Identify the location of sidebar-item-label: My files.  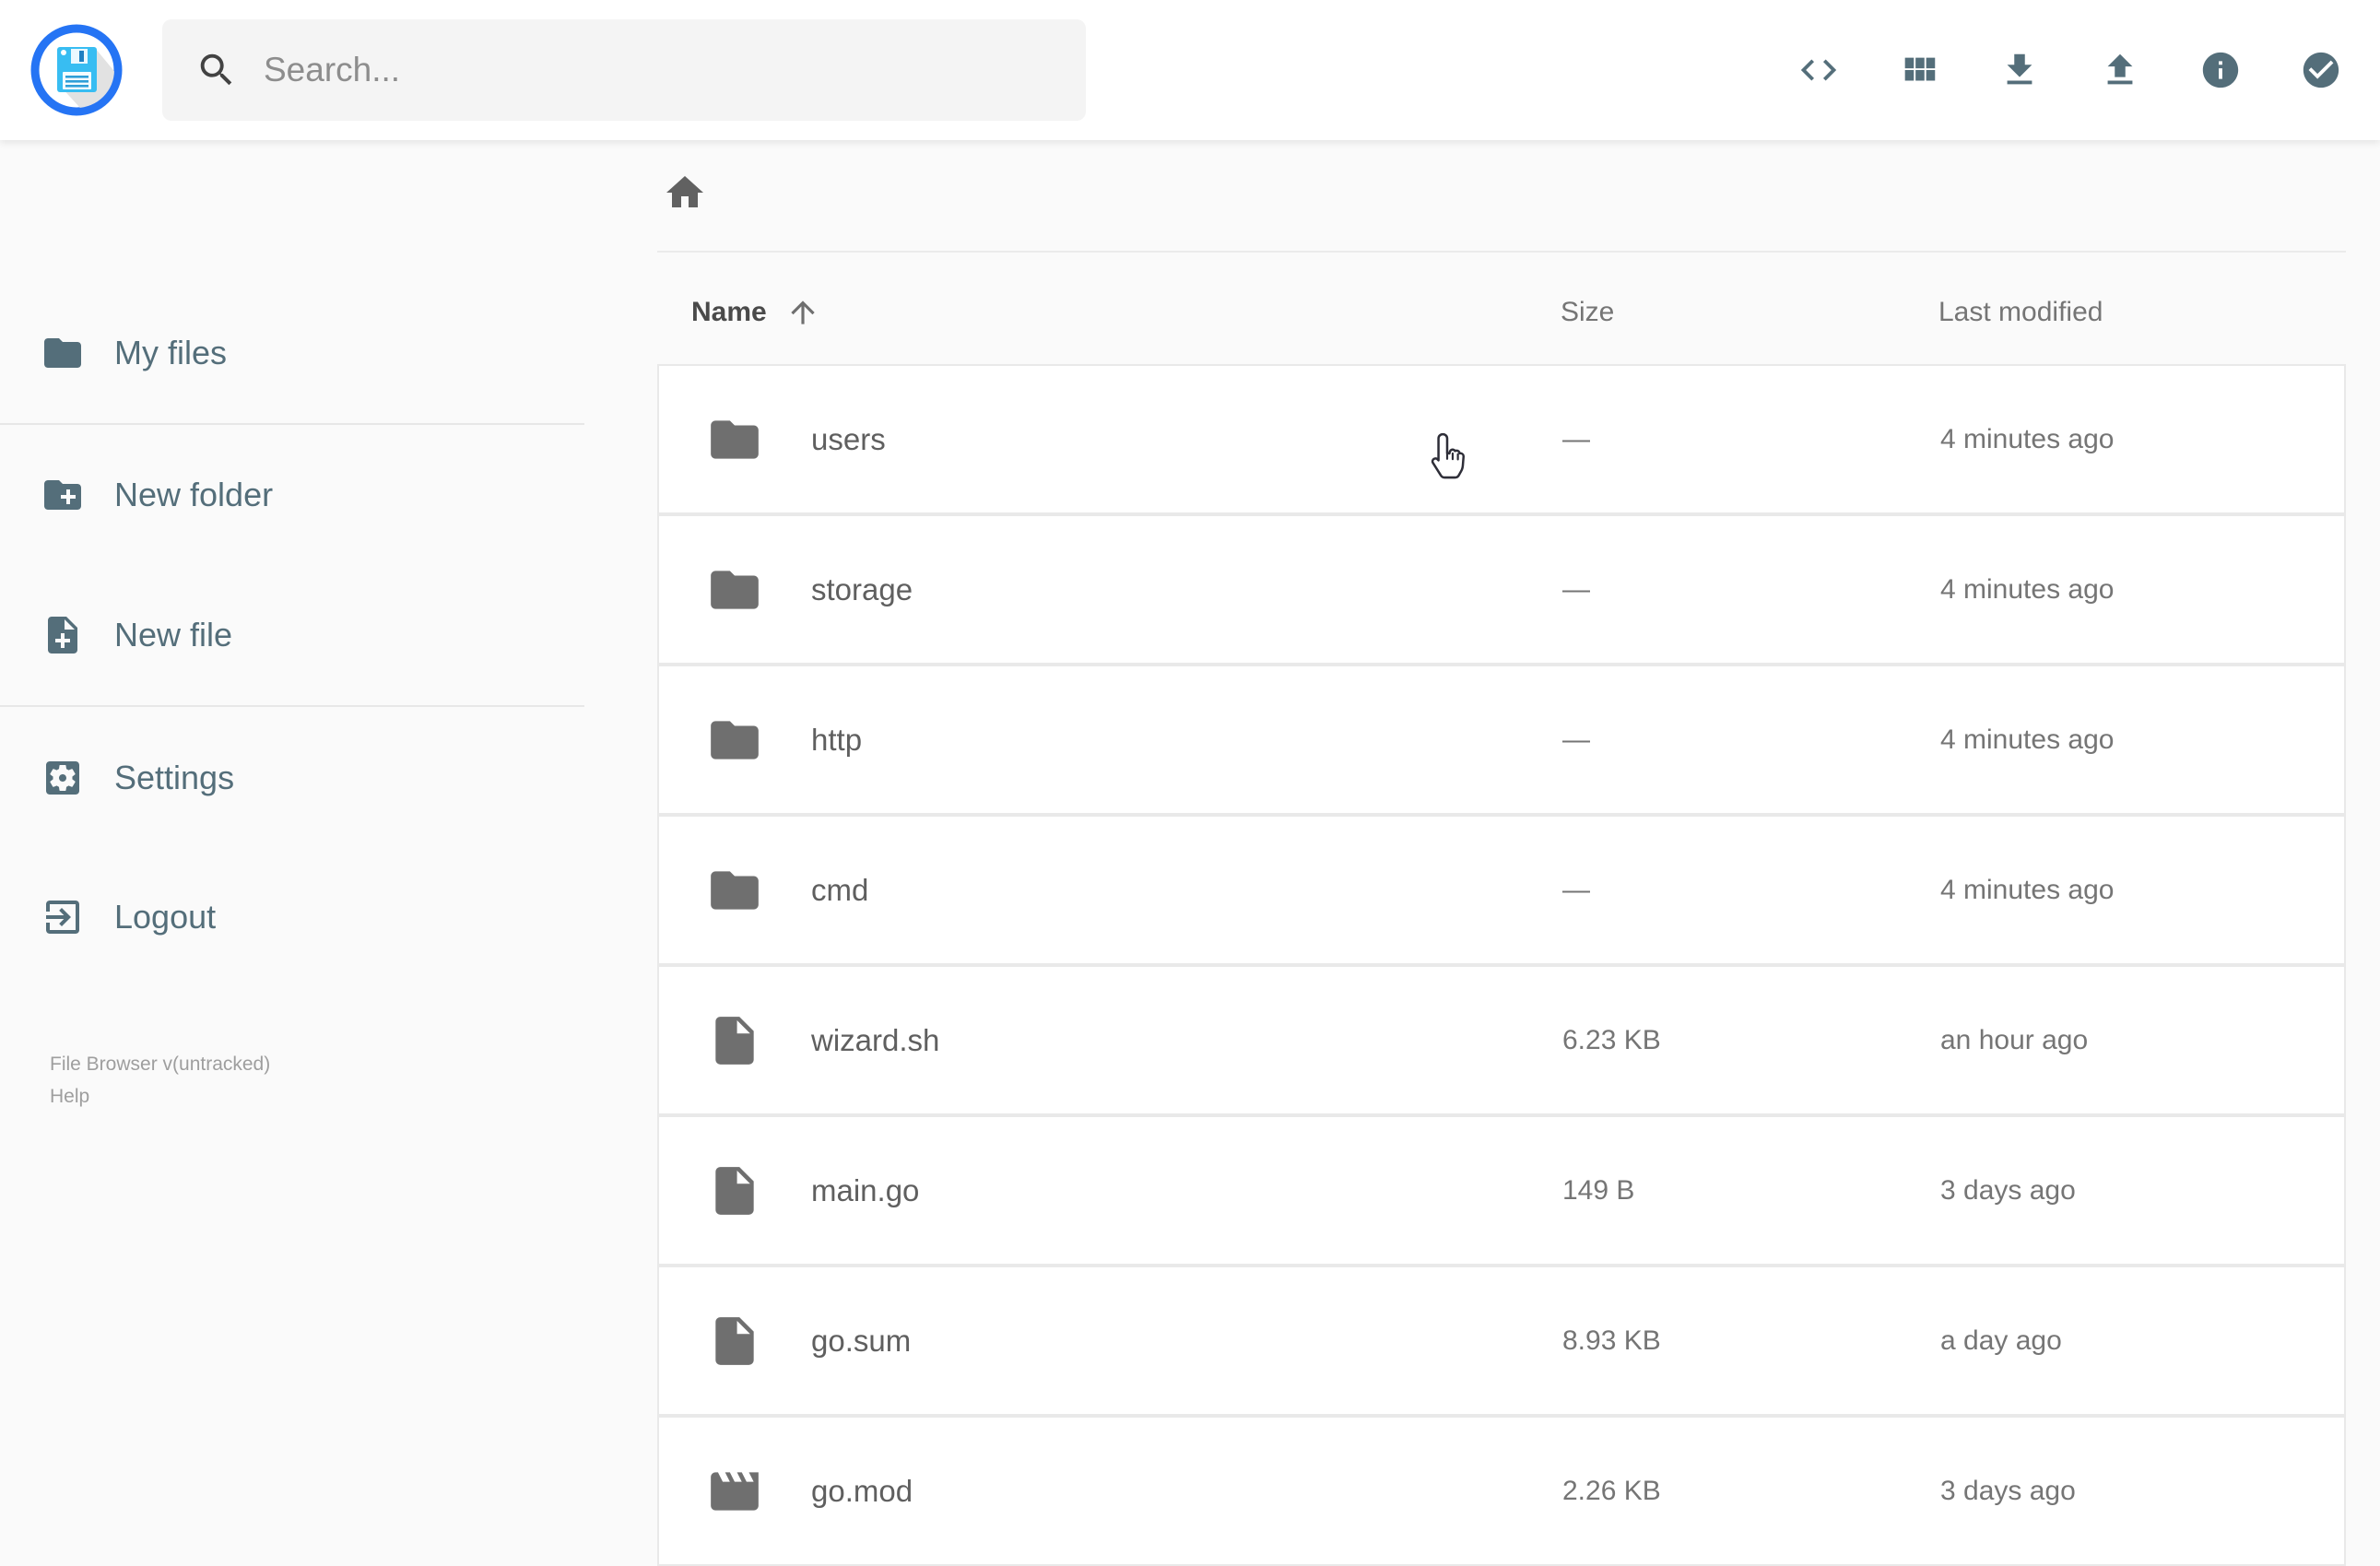
(171, 352).